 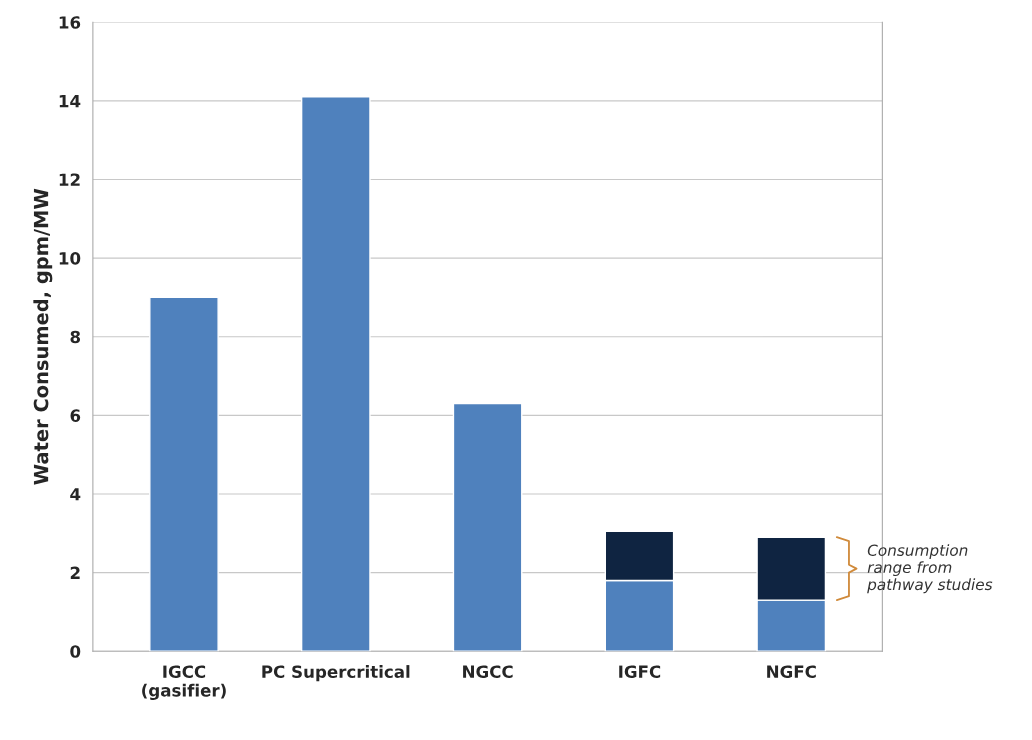 What do you see at coordinates (184, 683) in the screenshot?
I see `x-tick-label: IGCC (gasifier)` at bounding box center [184, 683].